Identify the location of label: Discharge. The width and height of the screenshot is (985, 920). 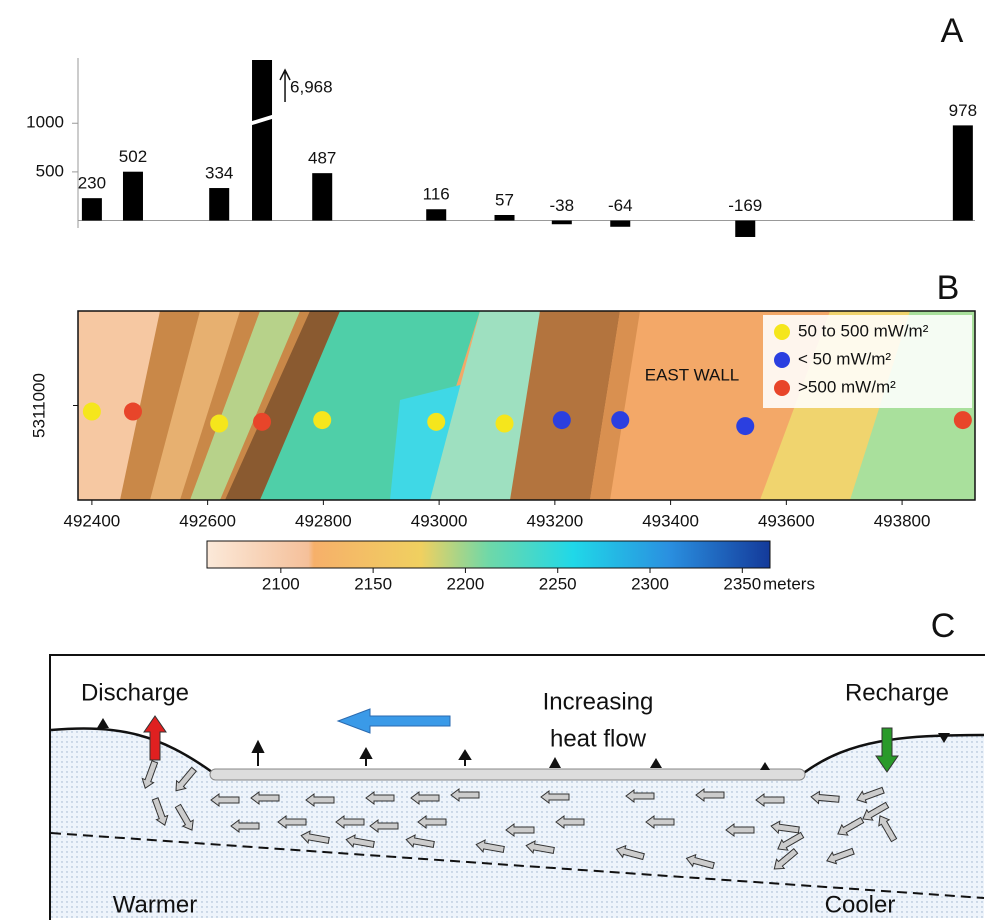
(135, 692).